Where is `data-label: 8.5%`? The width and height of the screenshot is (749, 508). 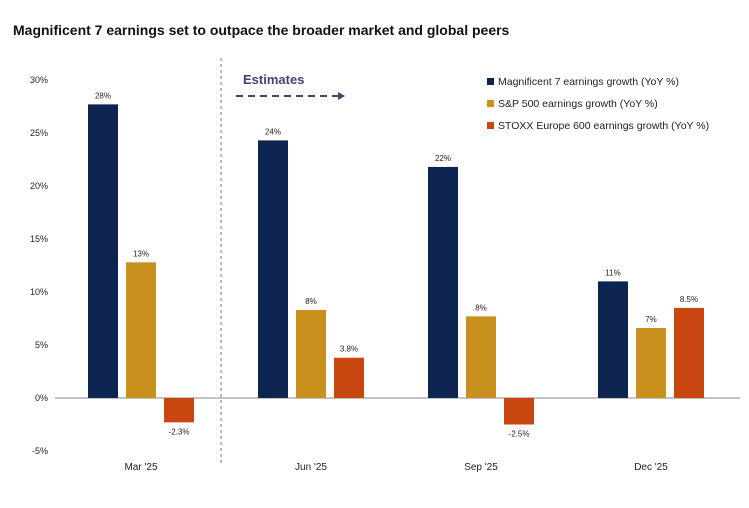 data-label: 8.5% is located at coordinates (689, 299).